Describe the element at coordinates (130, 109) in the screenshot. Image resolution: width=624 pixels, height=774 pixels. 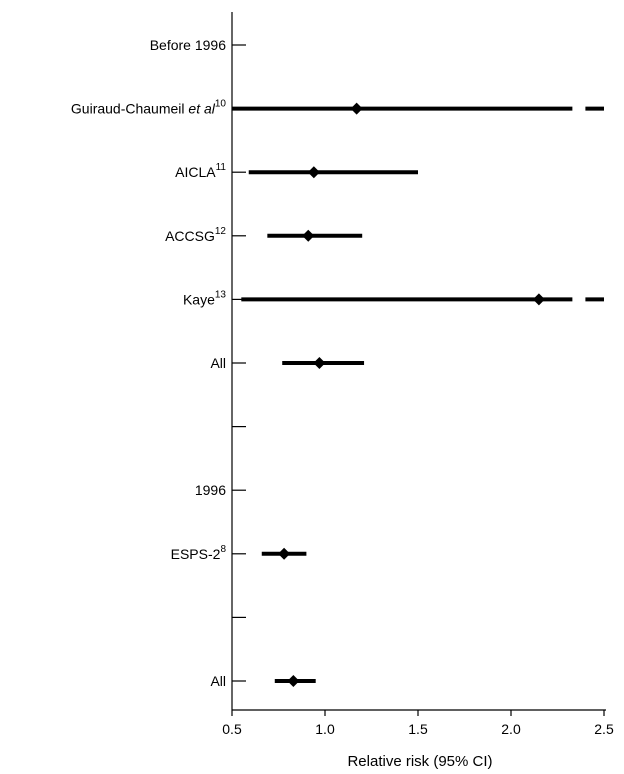
I see `row-label-text: Guiraud-Chaumeil` at that location.